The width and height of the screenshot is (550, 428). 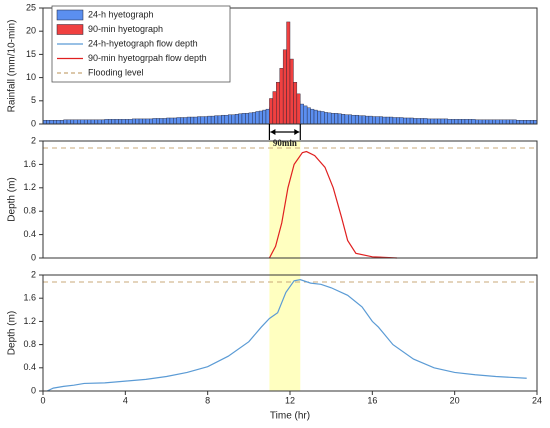 I want to click on x-tick-label: 8, so click(x=207, y=400).